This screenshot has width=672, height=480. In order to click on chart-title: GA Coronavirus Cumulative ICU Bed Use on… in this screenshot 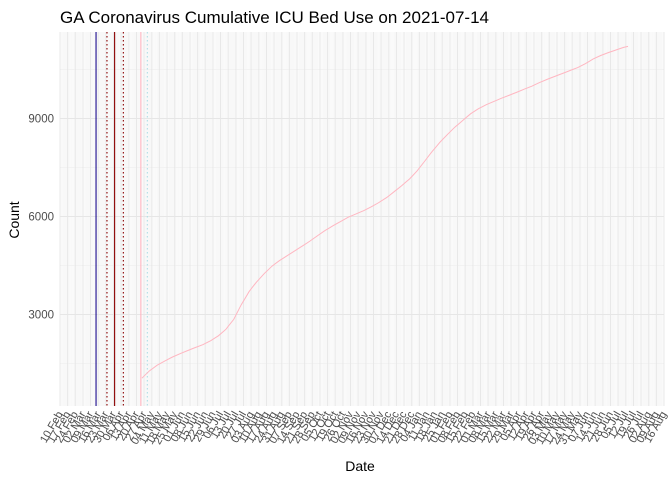, I will do `click(274, 17)`.